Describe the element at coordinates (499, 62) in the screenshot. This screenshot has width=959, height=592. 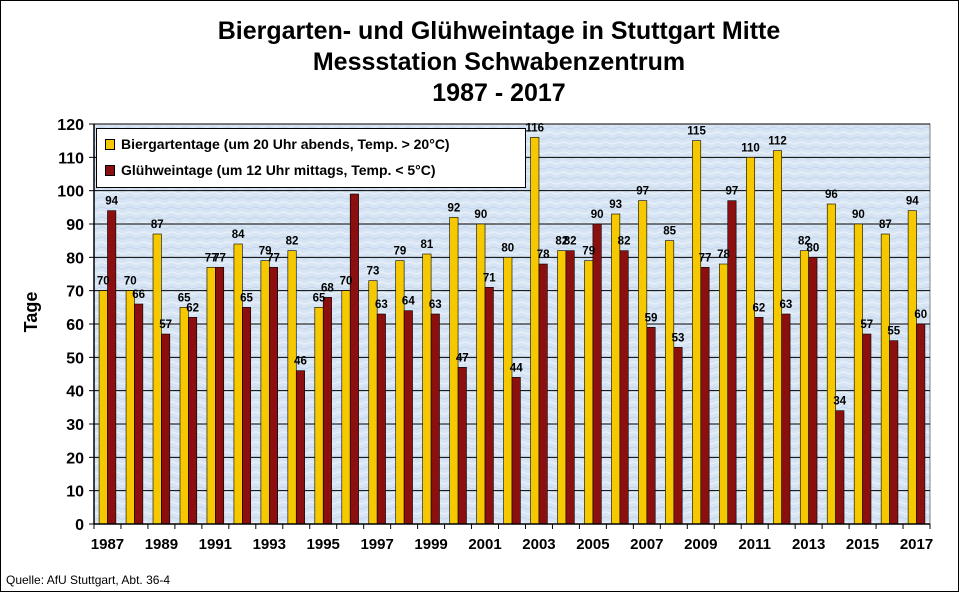
I see `title-line-2: Messstation Schwabenzentrum` at that location.